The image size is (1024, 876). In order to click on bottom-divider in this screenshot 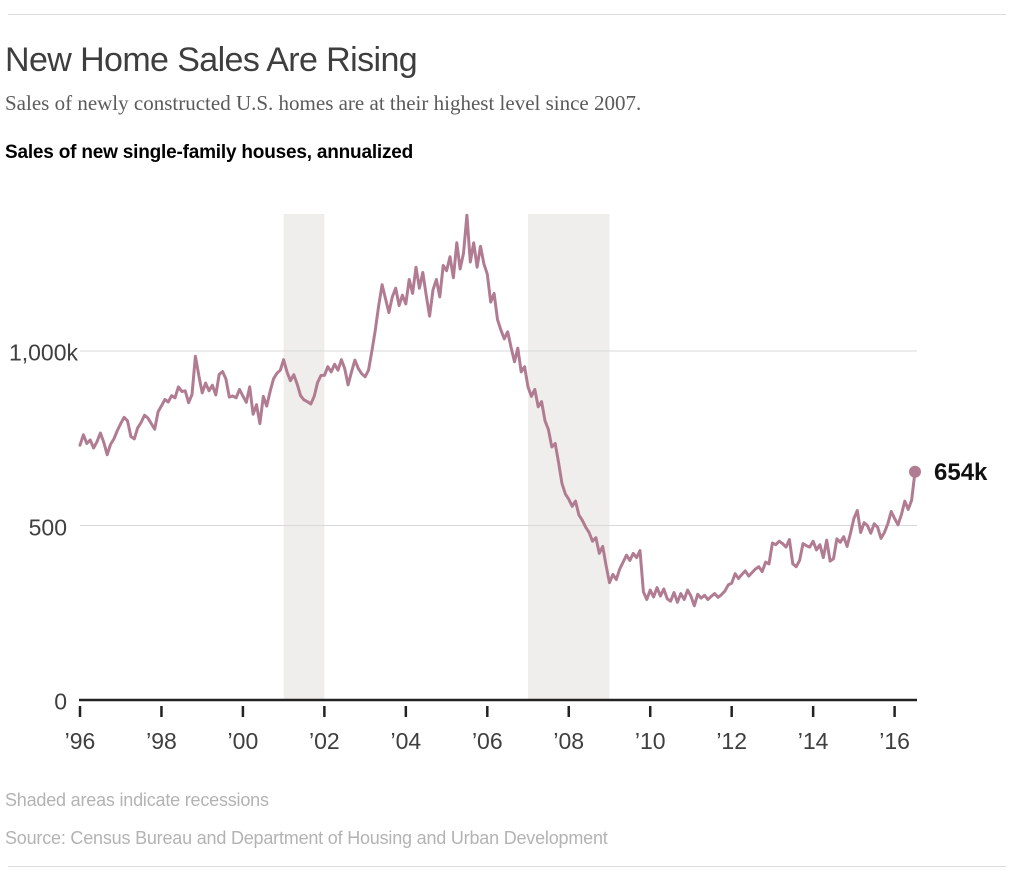, I will do `click(507, 866)`.